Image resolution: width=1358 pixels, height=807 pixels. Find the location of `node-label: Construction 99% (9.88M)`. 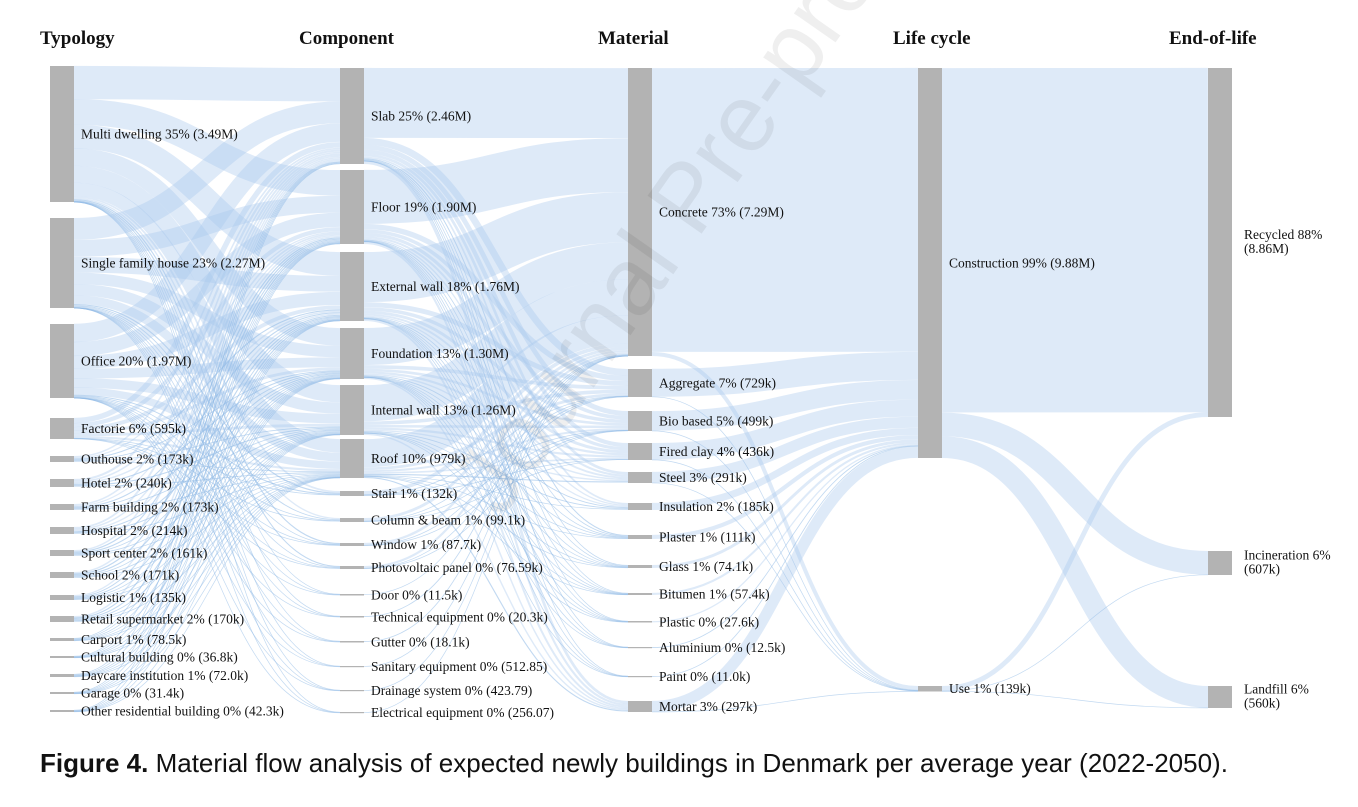

node-label: Construction 99% (9.88M) is located at coordinates (1022, 263).